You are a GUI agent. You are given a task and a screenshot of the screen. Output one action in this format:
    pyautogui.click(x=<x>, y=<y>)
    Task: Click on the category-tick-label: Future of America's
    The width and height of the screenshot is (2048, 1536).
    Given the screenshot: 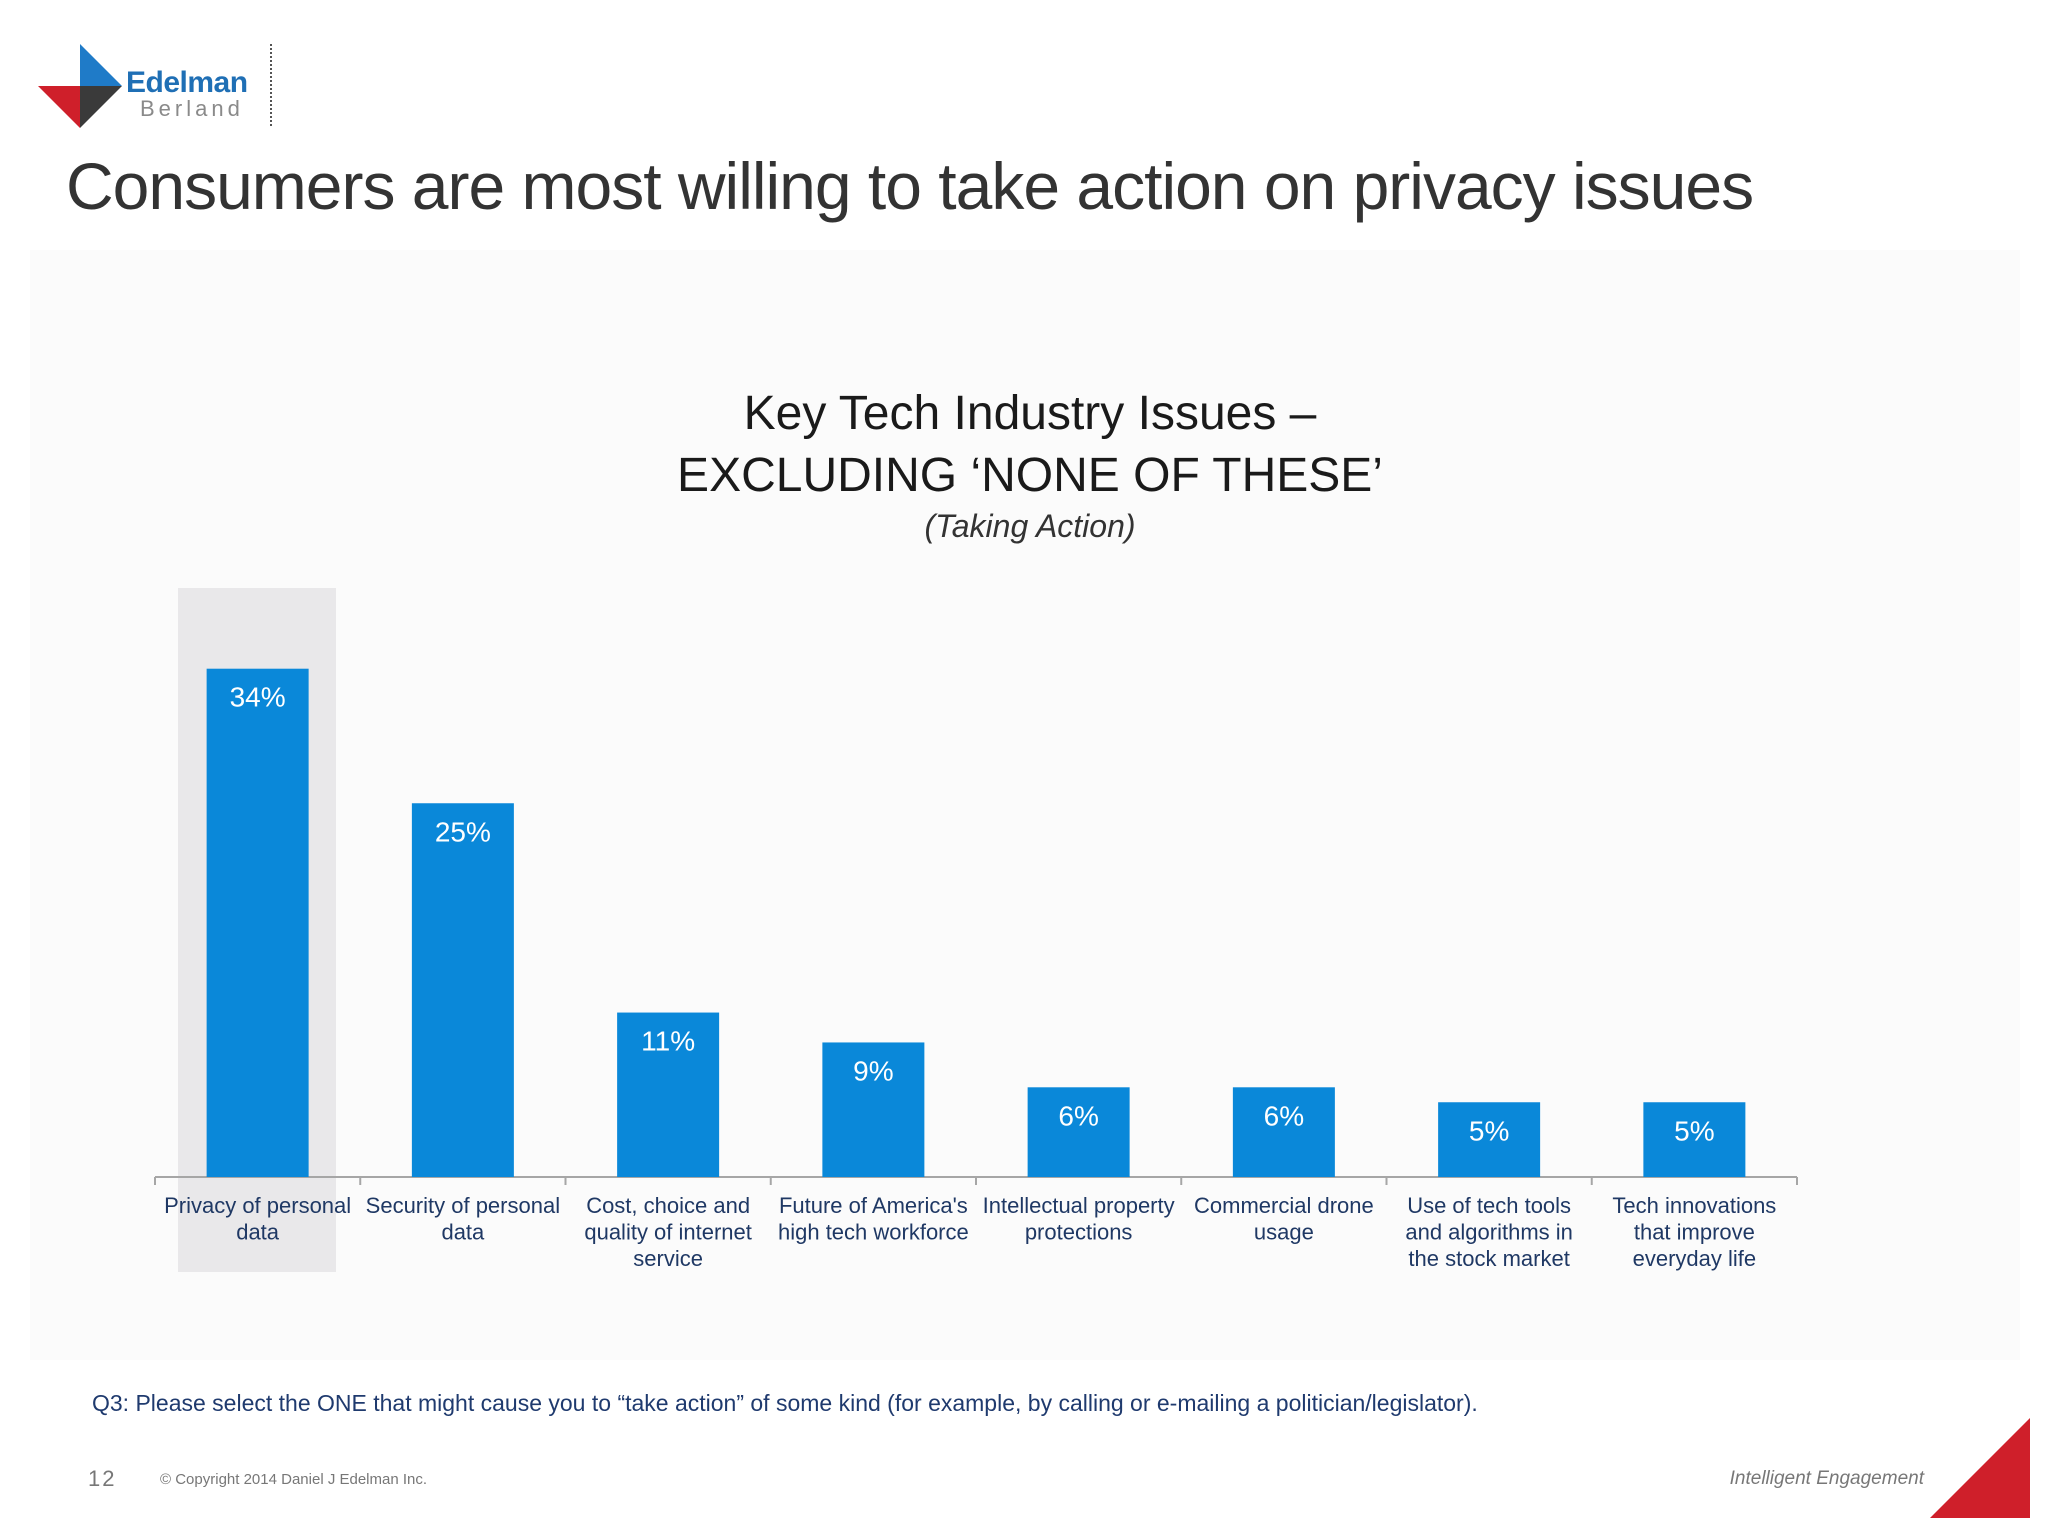 What is the action you would take?
    pyautogui.click(x=873, y=1205)
    